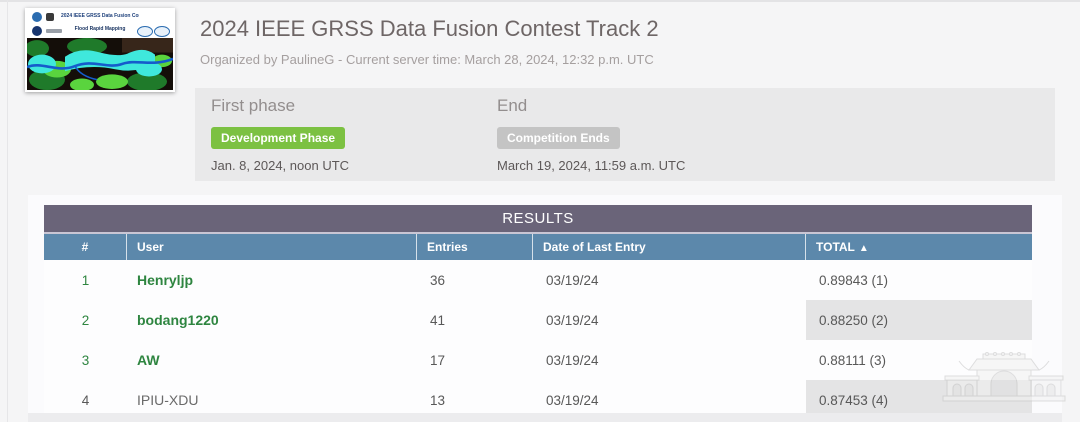 Image resolution: width=1080 pixels, height=422 pixels. What do you see at coordinates (148, 360) in the screenshot?
I see `user-link: AW` at bounding box center [148, 360].